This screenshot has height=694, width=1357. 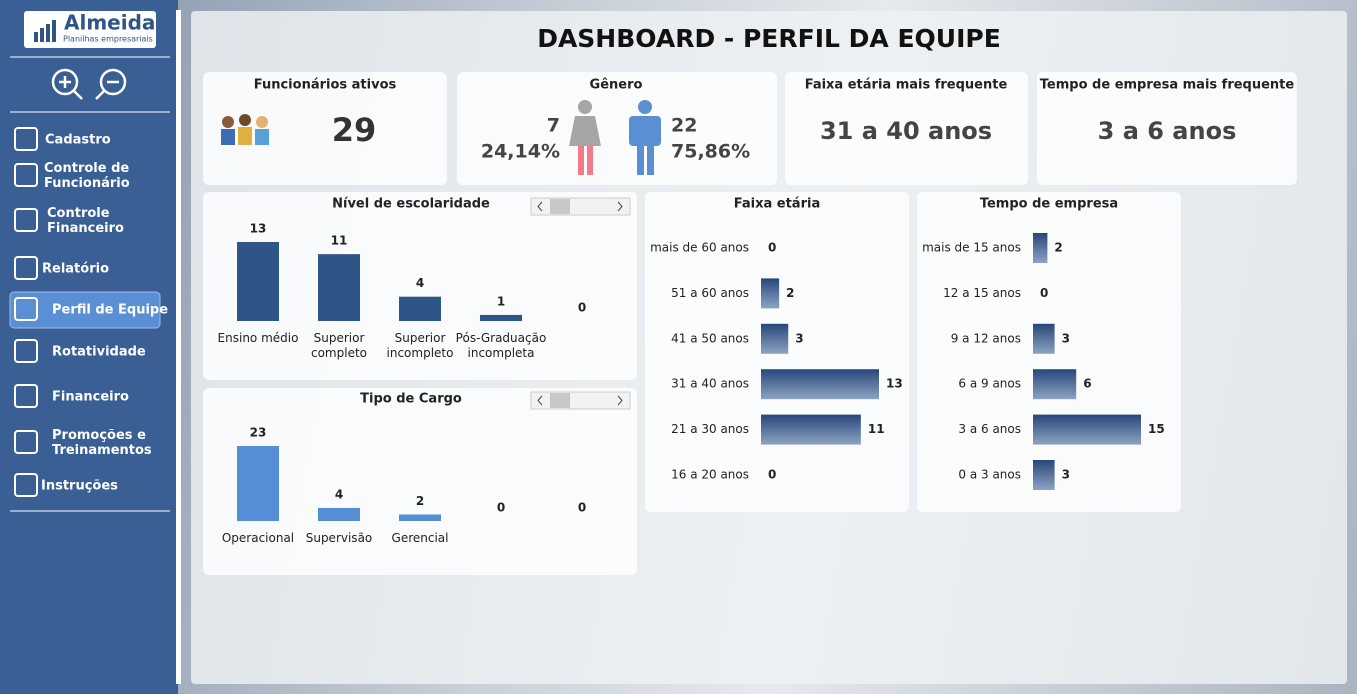 What do you see at coordinates (585, 137) in the screenshot?
I see `female-icon` at bounding box center [585, 137].